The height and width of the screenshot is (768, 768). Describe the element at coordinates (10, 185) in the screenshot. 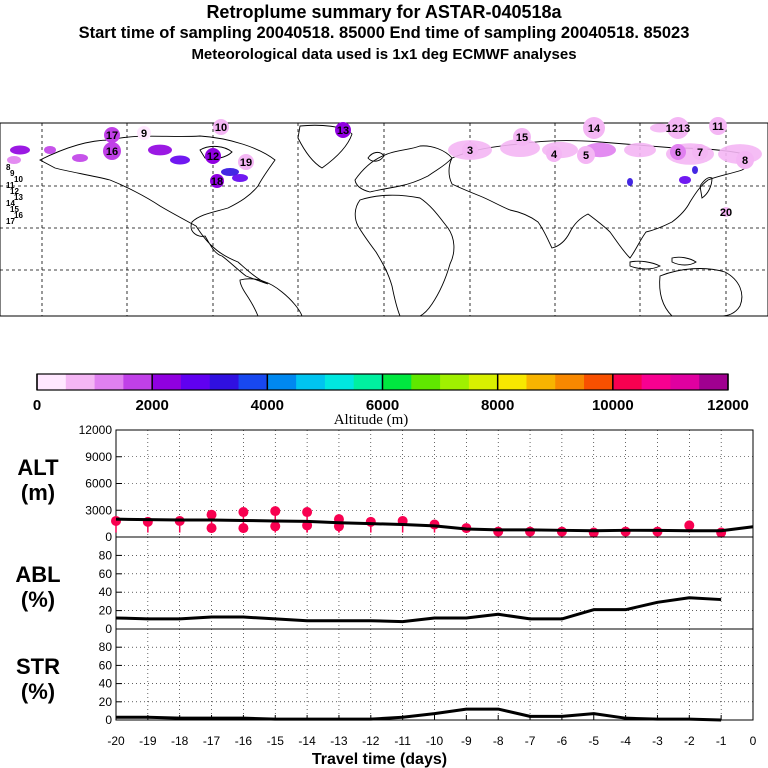

I see `map-side-label: 11` at that location.